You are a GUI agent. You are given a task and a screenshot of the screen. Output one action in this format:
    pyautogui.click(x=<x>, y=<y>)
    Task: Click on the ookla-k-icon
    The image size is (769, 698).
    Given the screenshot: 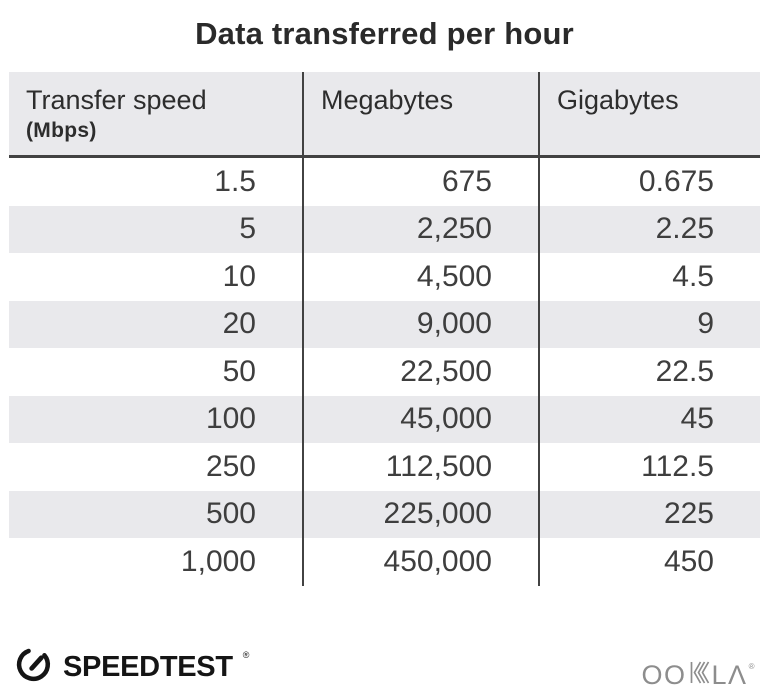 What is the action you would take?
    pyautogui.click(x=700, y=675)
    